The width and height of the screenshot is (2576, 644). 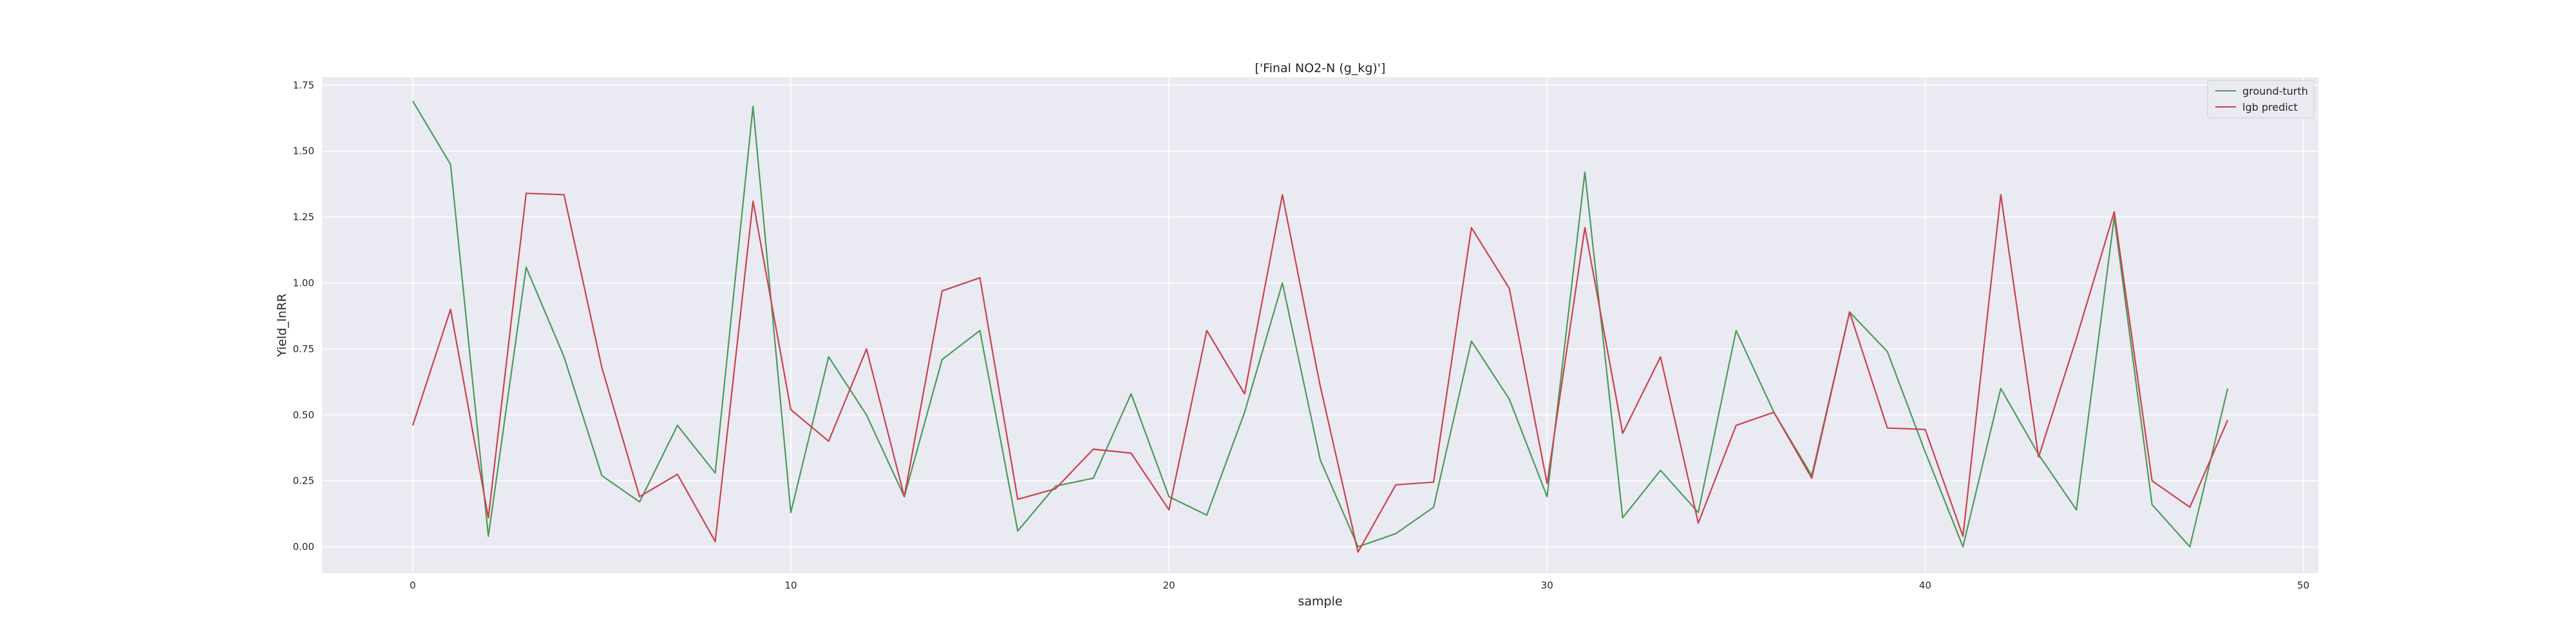 I want to click on x-tick-label: 40, so click(x=1925, y=586).